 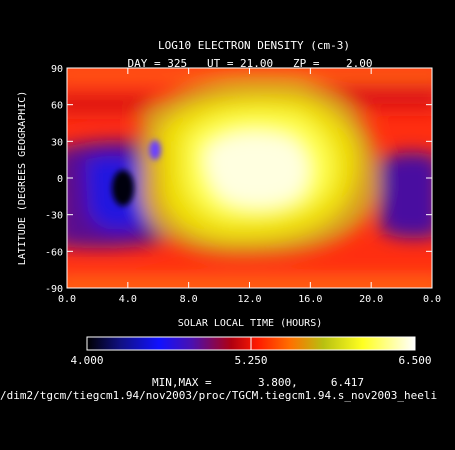 I want to click on colorbar-max-label: 6.500, so click(x=414, y=360).